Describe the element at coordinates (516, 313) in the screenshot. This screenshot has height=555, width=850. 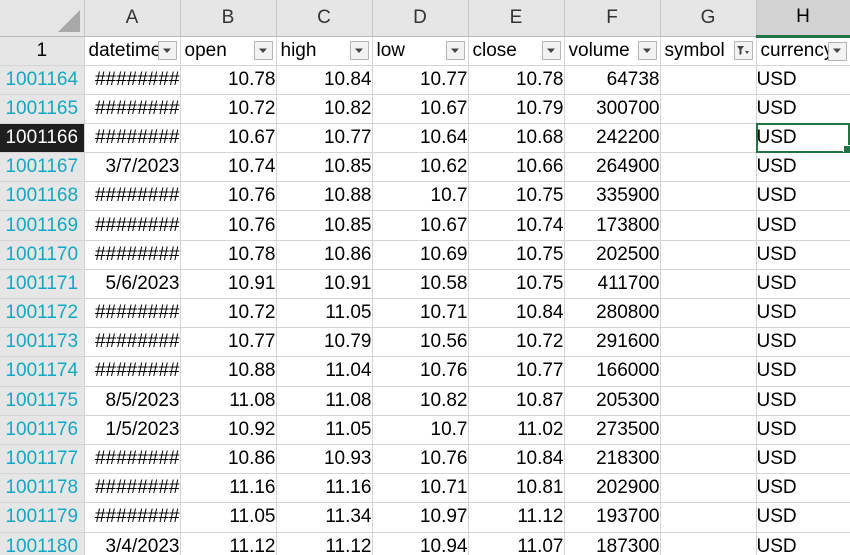
I see `cell-close: 10.84` at that location.